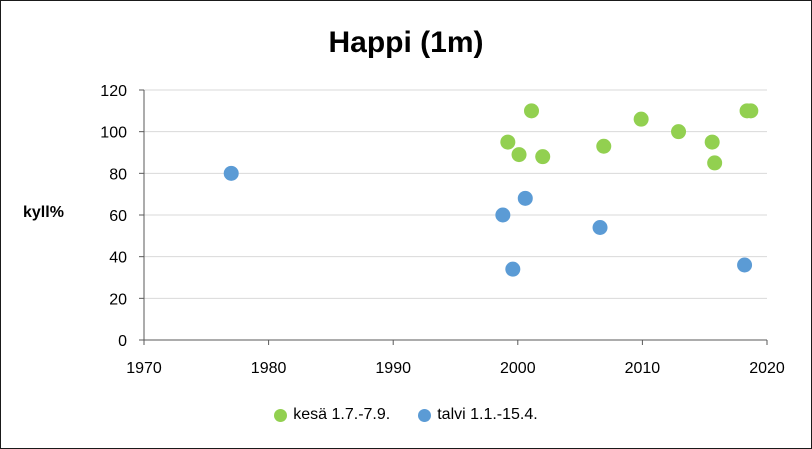 This screenshot has width=812, height=449. I want to click on legend-item-winter: talvi 1.1.-15.4., so click(478, 415).